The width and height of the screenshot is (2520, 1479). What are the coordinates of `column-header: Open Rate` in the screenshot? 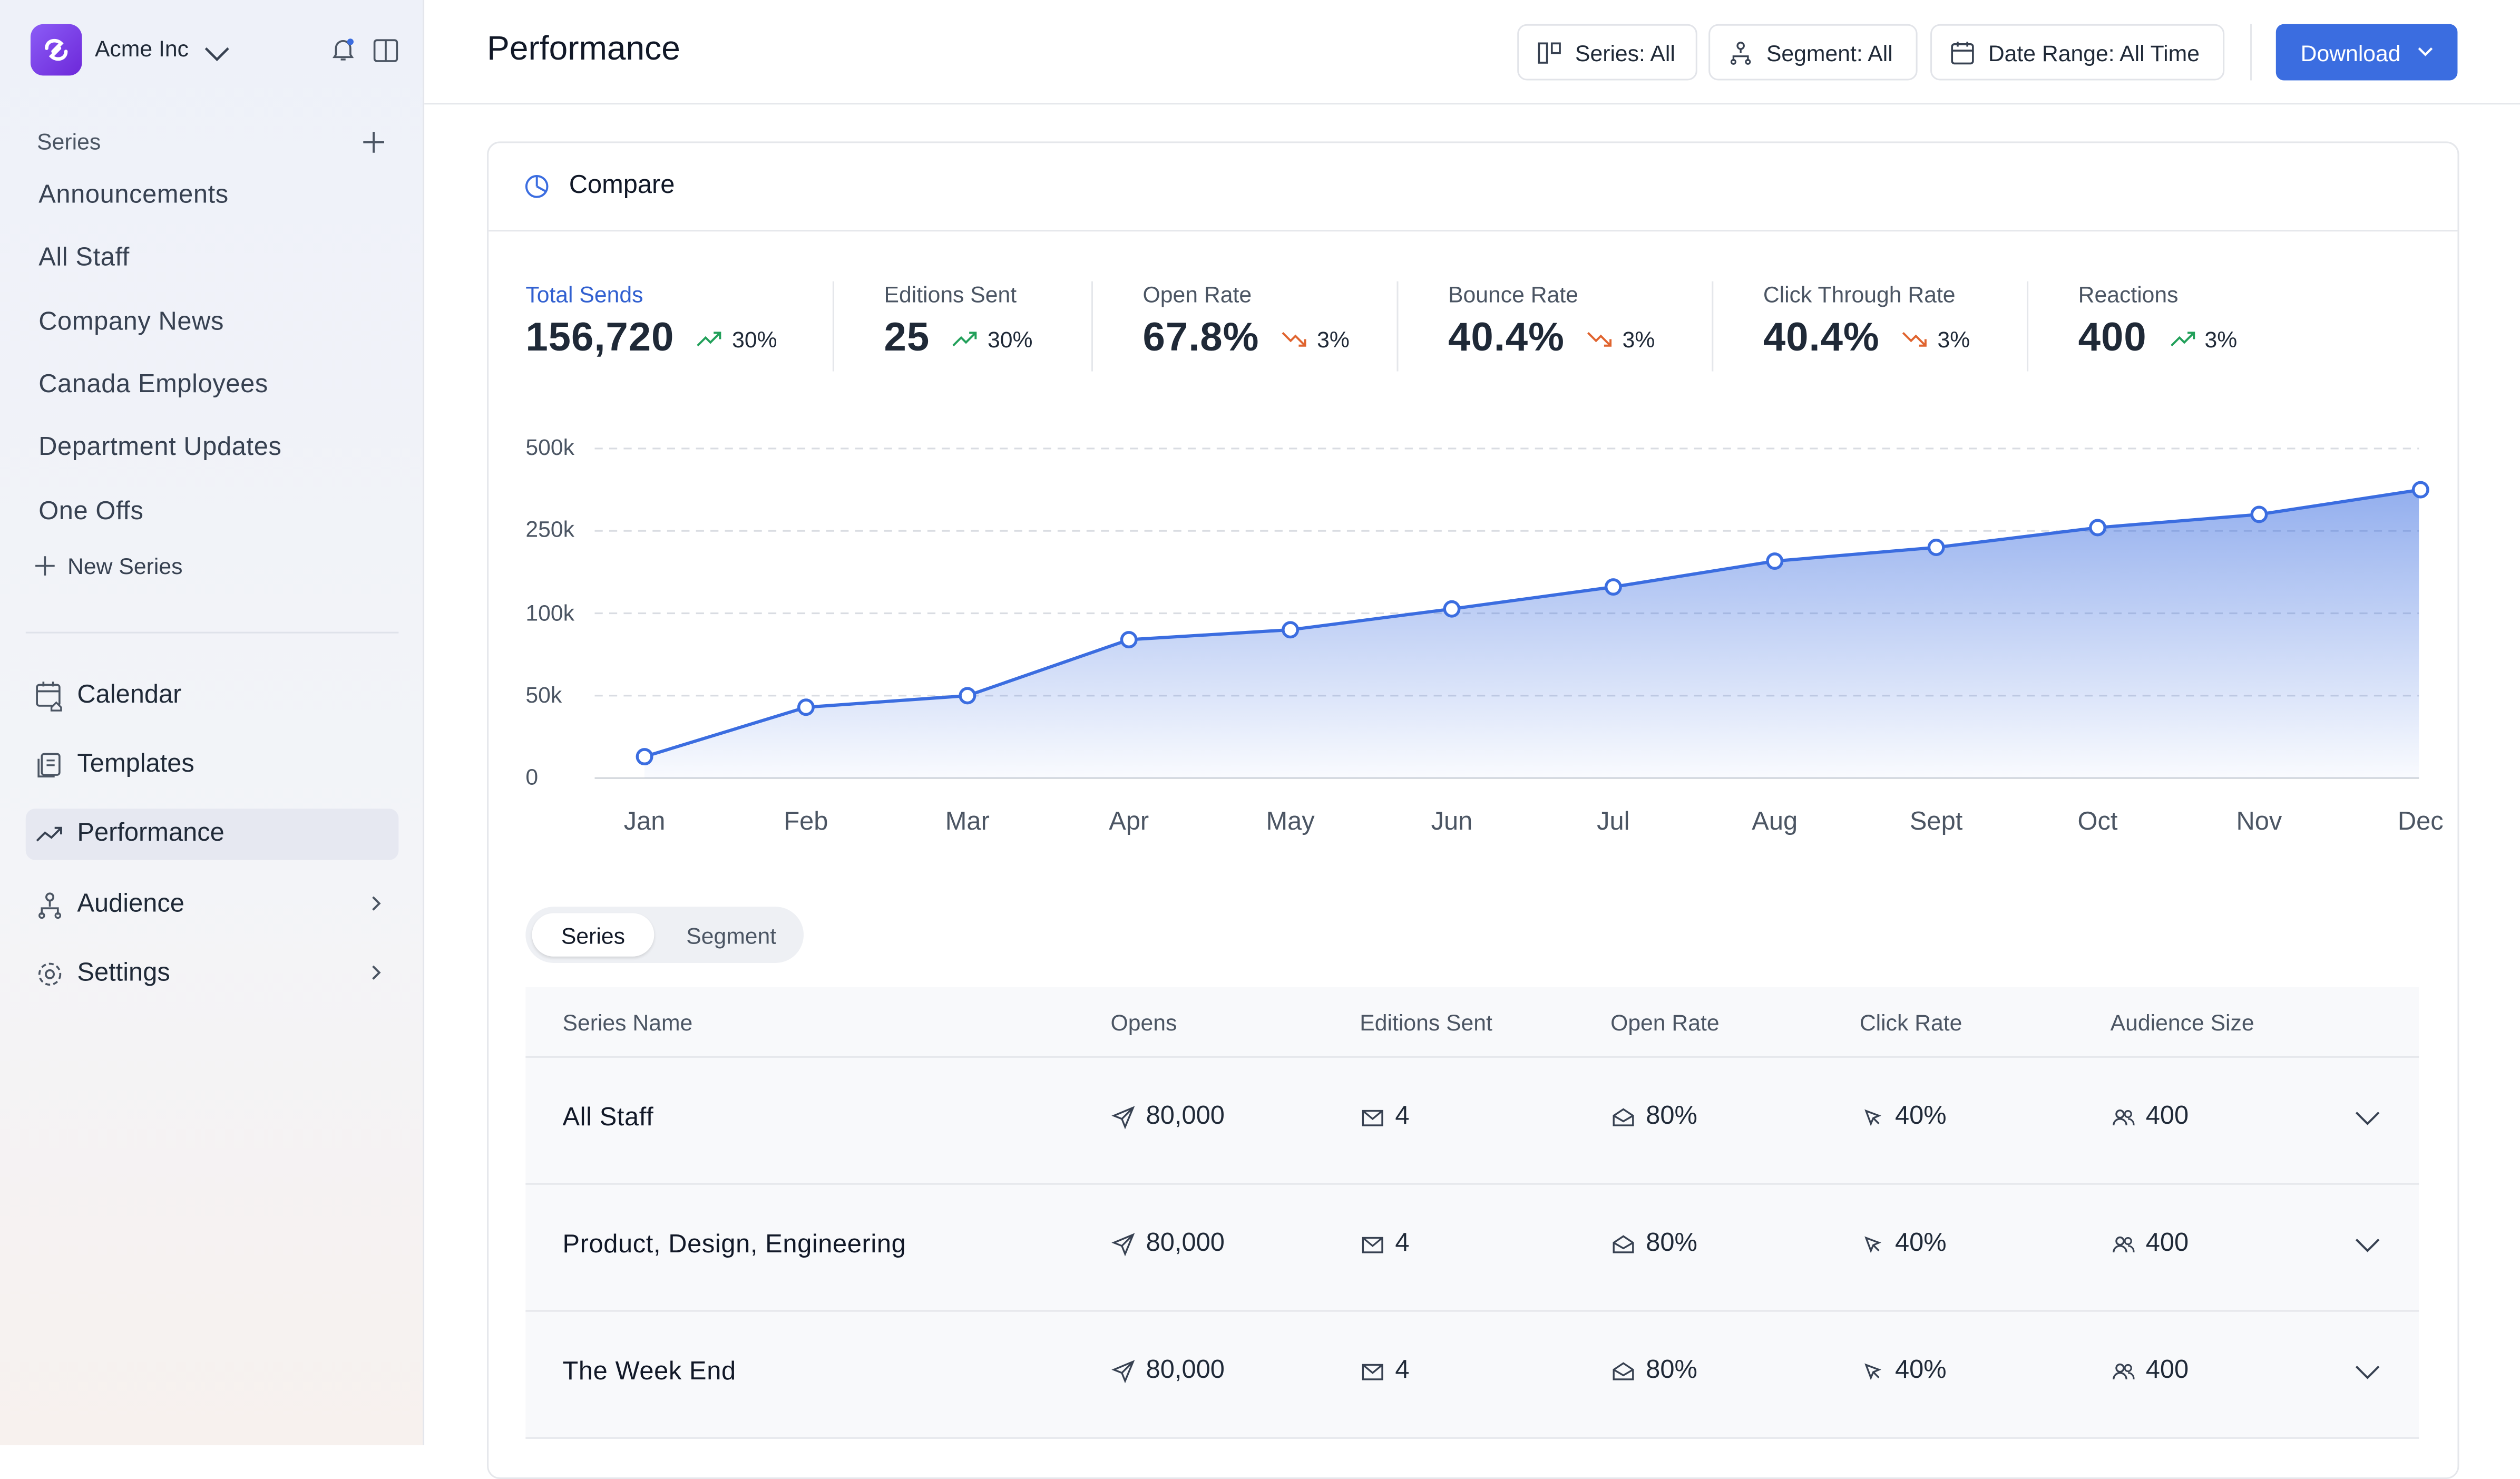 It's located at (1665, 1022).